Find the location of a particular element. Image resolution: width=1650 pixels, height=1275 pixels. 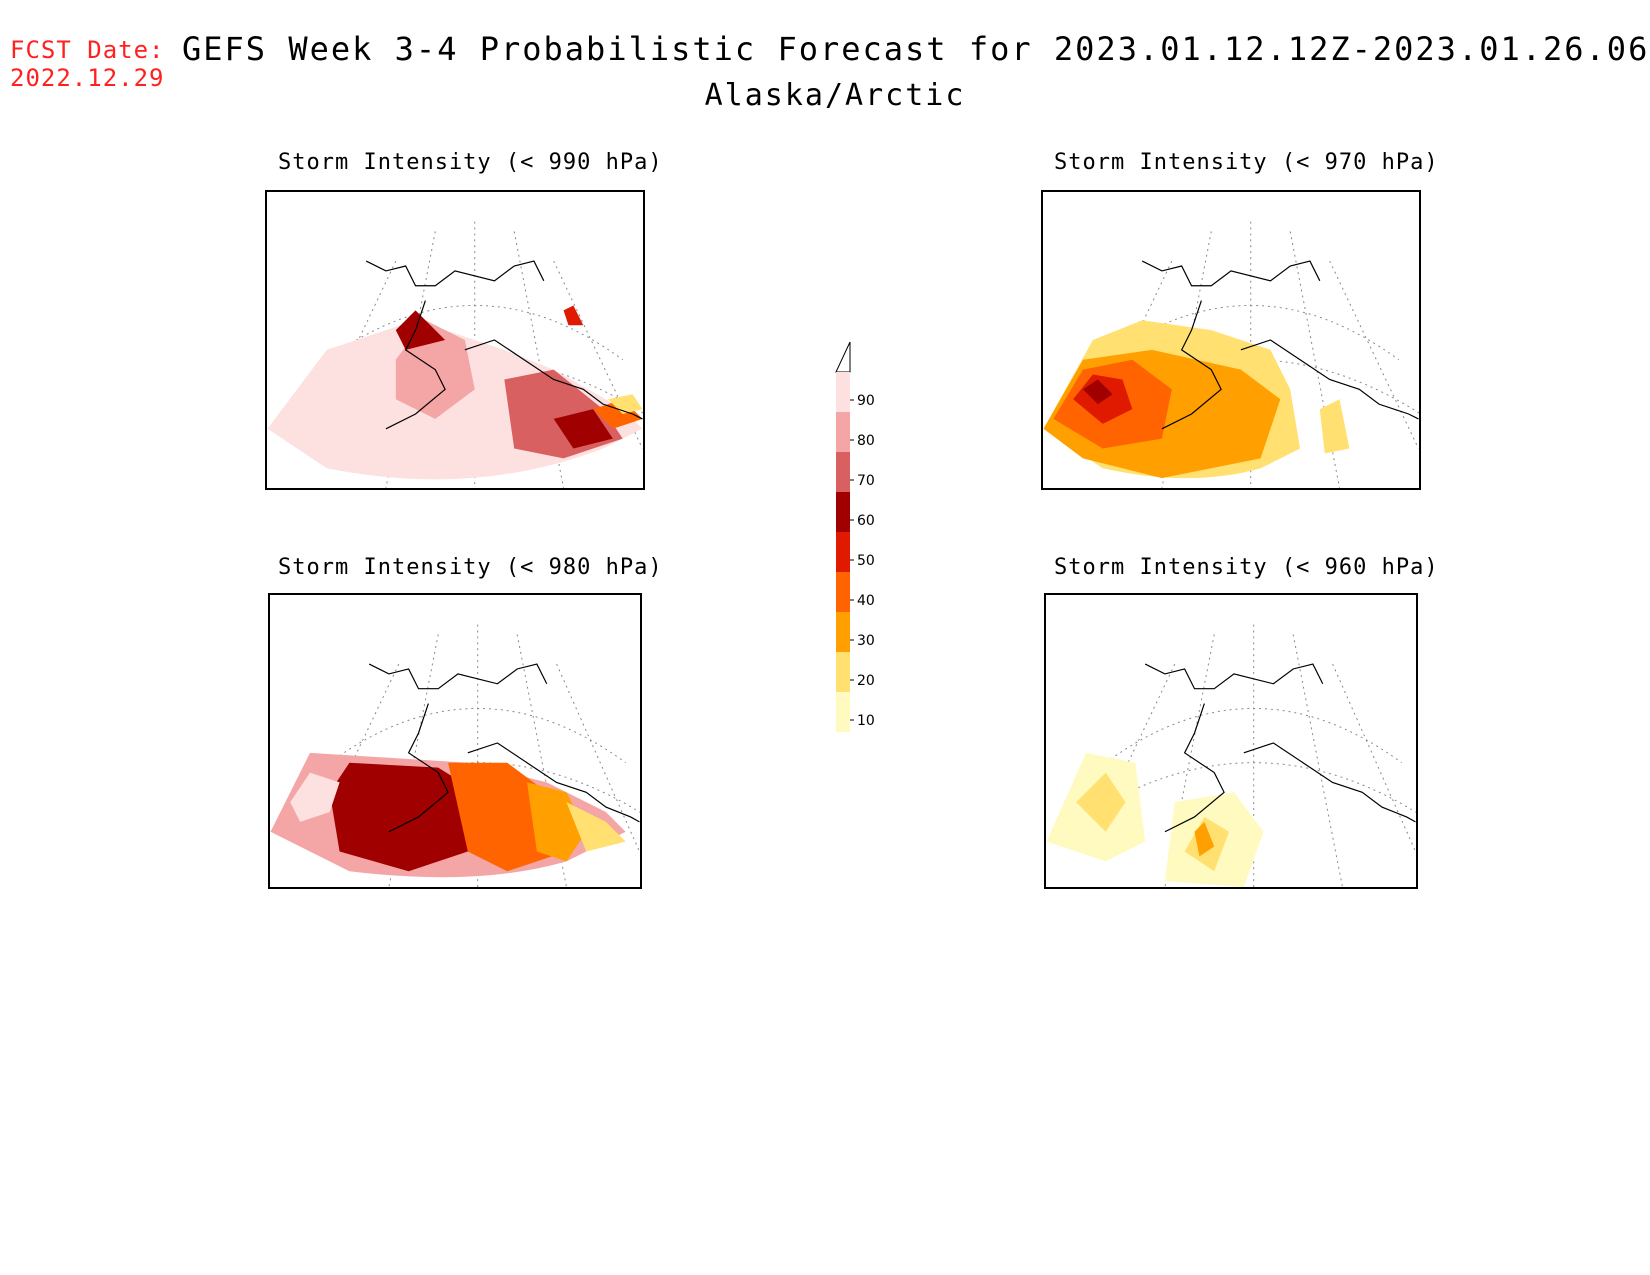

forecast-date-value: 2022.12.29 is located at coordinates (87, 78).